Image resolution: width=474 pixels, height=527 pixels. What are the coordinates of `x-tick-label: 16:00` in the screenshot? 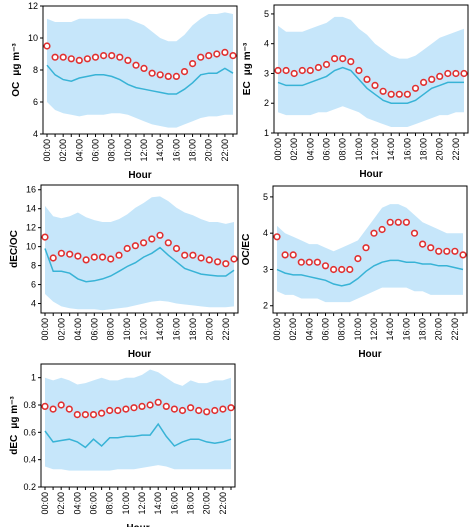 It's located at (176, 150).